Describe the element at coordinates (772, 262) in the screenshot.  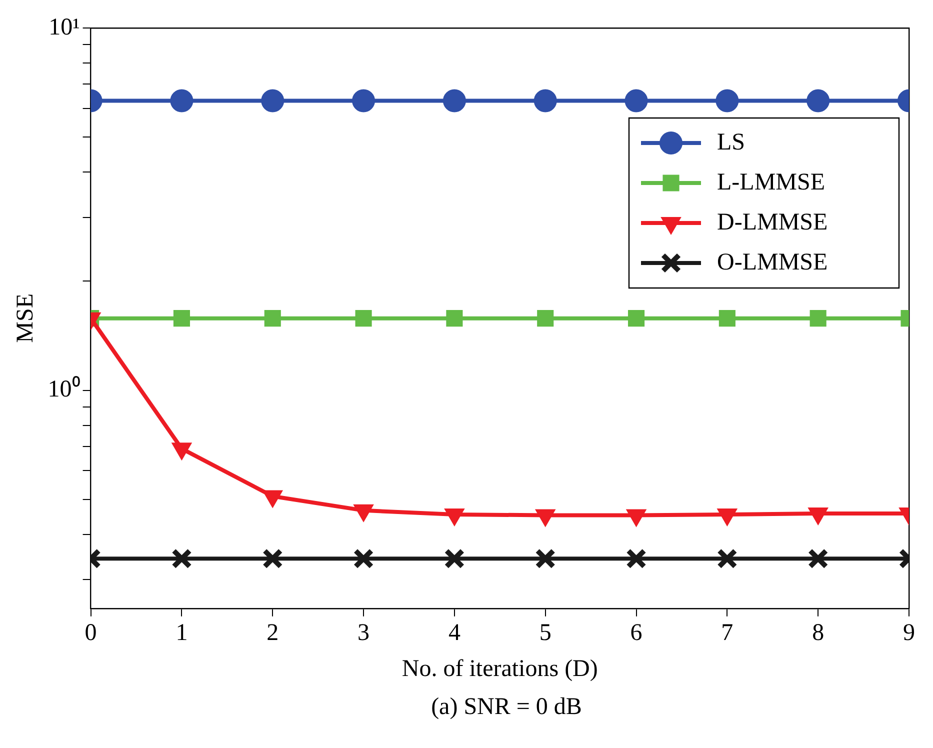
I see `legend-label: O-LMMSE` at that location.